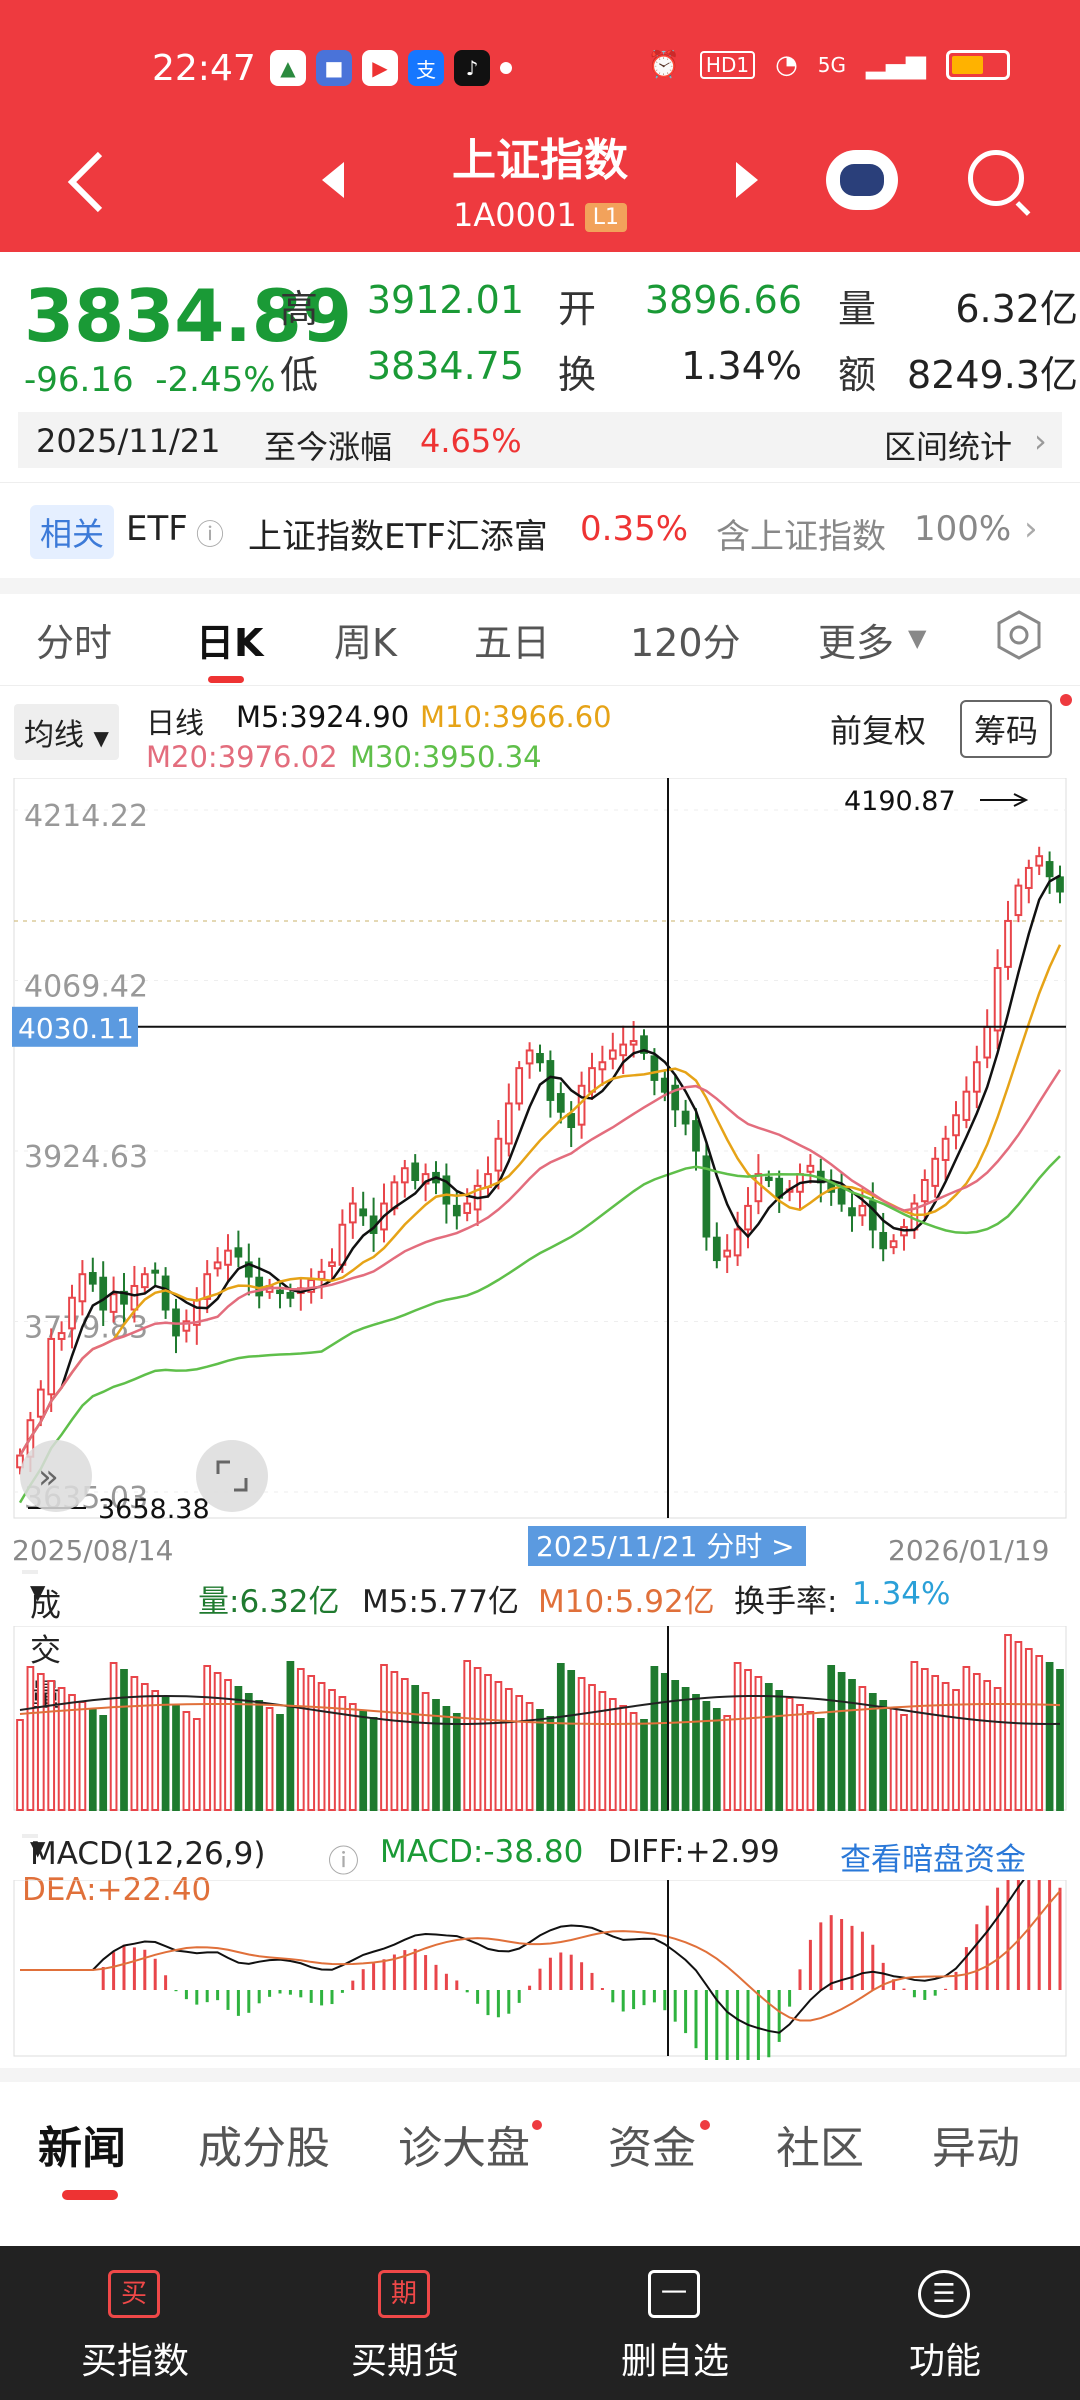 The image size is (1080, 2400). Describe the element at coordinates (86, 182) in the screenshot. I see `back-icon` at that location.